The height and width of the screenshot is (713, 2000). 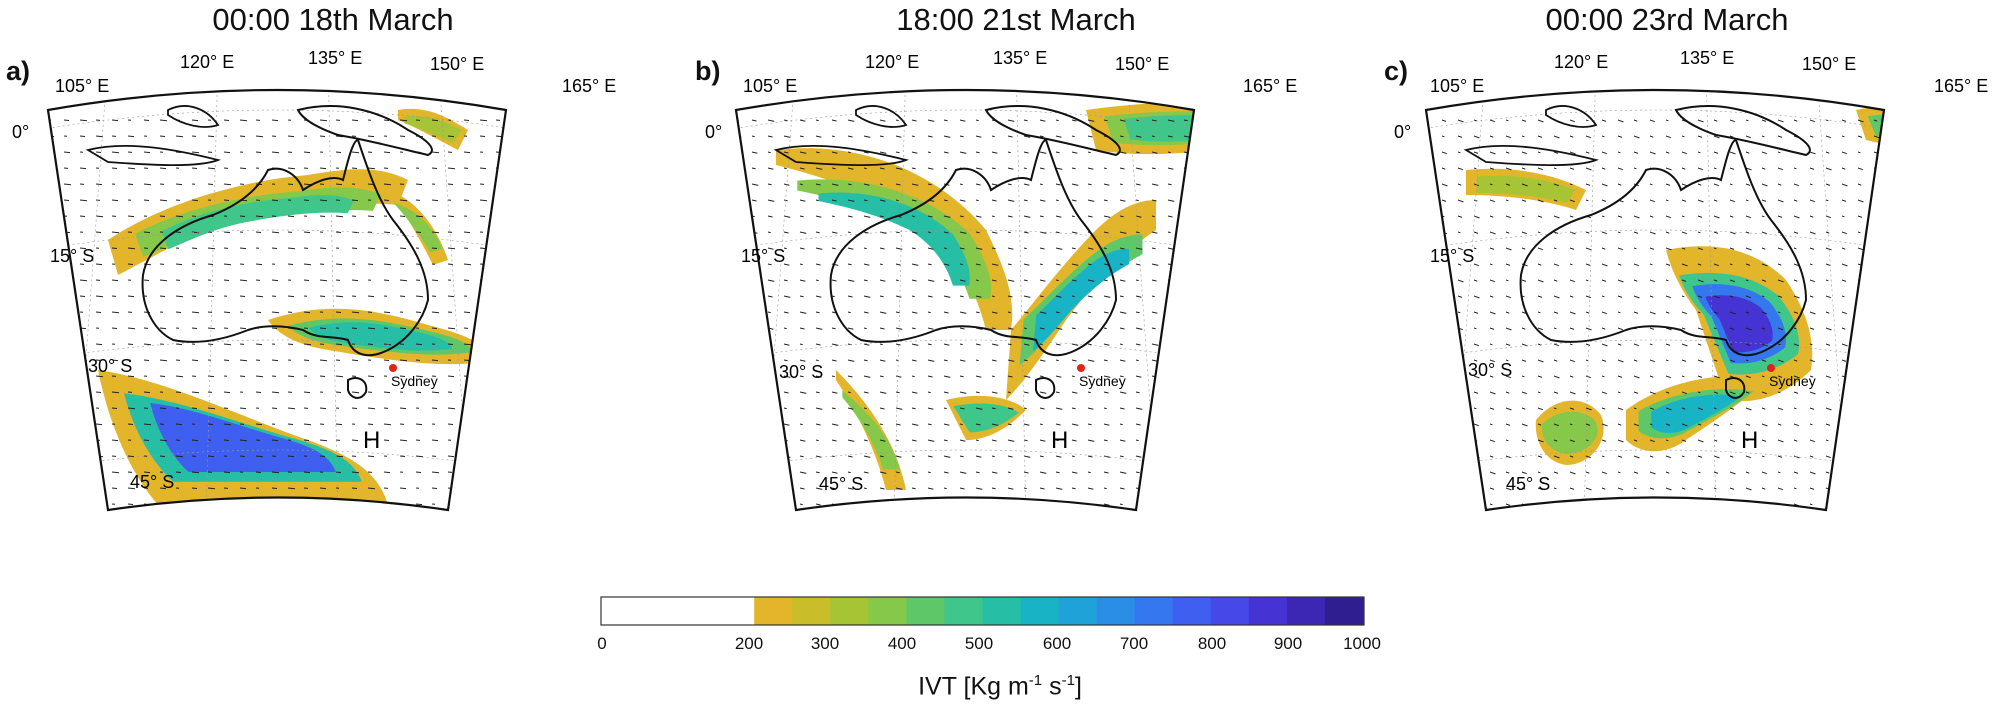 What do you see at coordinates (713, 132) in the screenshot?
I see `lat-label: 0°` at bounding box center [713, 132].